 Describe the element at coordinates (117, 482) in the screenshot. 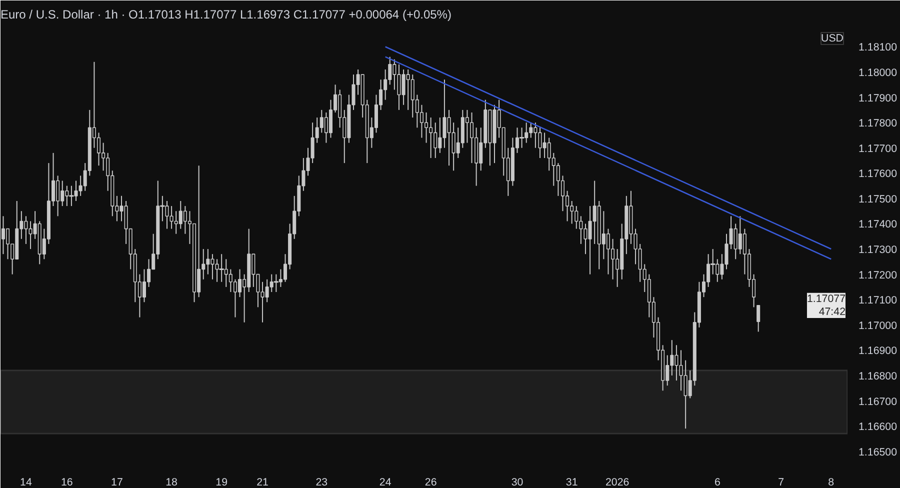

I see `x-tick-label: 17` at that location.